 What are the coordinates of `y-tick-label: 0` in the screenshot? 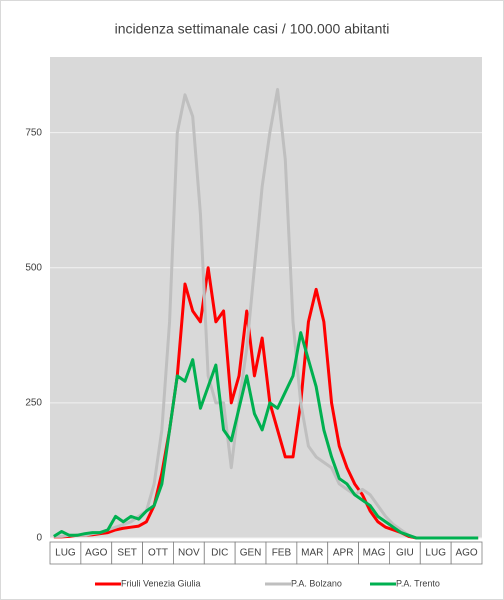 It's located at (39, 538).